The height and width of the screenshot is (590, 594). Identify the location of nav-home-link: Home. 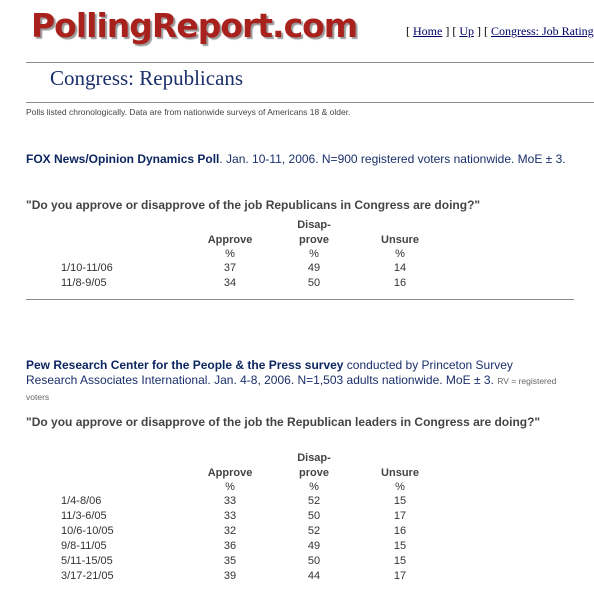
(428, 31).